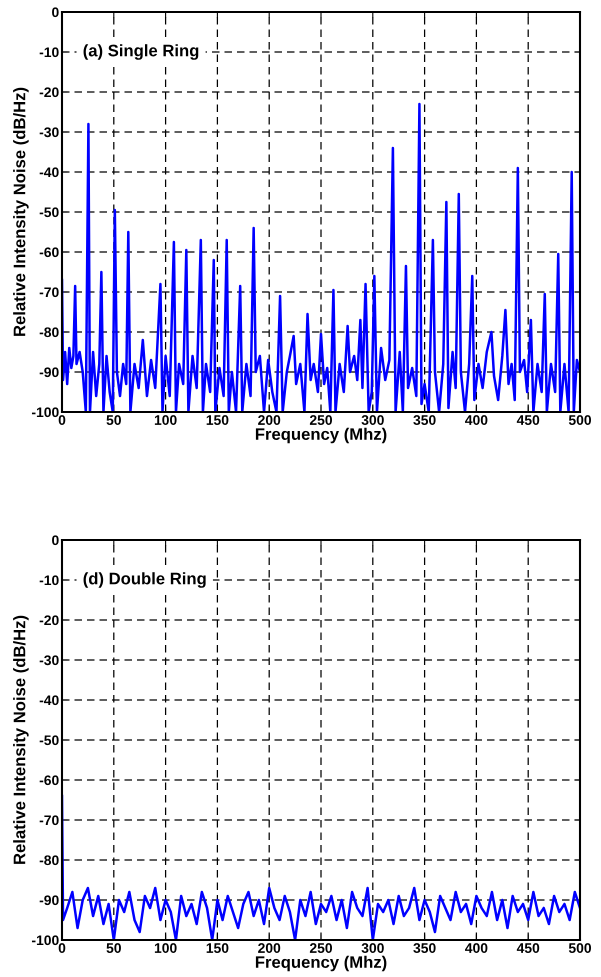 The height and width of the screenshot is (977, 601). Describe the element at coordinates (145, 580) in the screenshot. I see `text: (d) Double Ring` at that location.